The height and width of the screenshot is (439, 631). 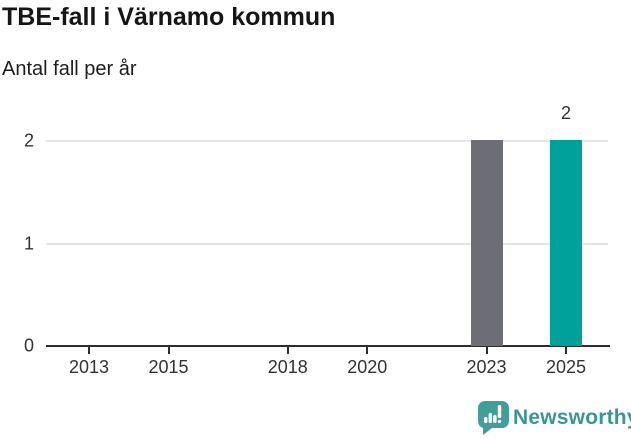 What do you see at coordinates (287, 367) in the screenshot?
I see `x-tick-label: 2018` at bounding box center [287, 367].